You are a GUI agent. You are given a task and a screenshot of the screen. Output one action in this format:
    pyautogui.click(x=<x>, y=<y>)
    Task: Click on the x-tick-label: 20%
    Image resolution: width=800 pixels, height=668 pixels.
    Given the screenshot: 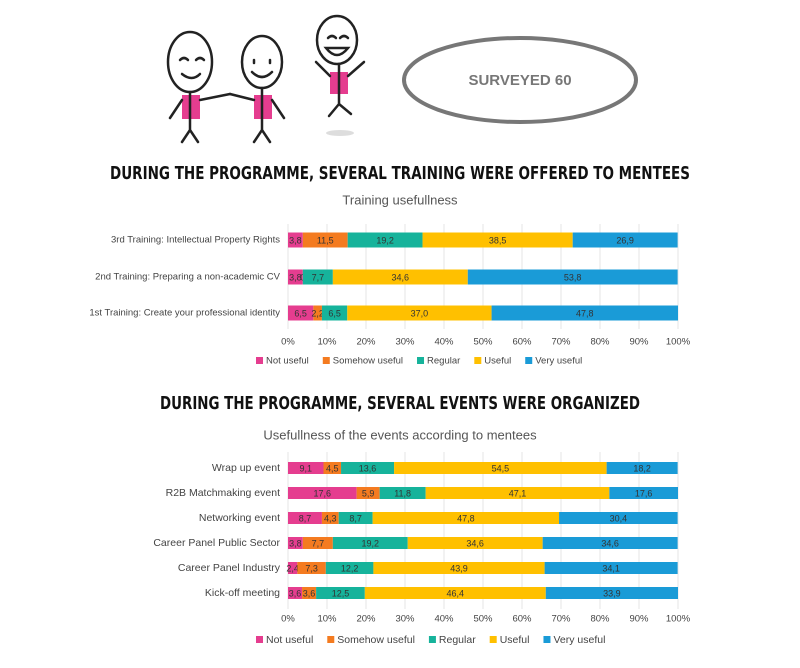 What is the action you would take?
    pyautogui.click(x=366, y=342)
    